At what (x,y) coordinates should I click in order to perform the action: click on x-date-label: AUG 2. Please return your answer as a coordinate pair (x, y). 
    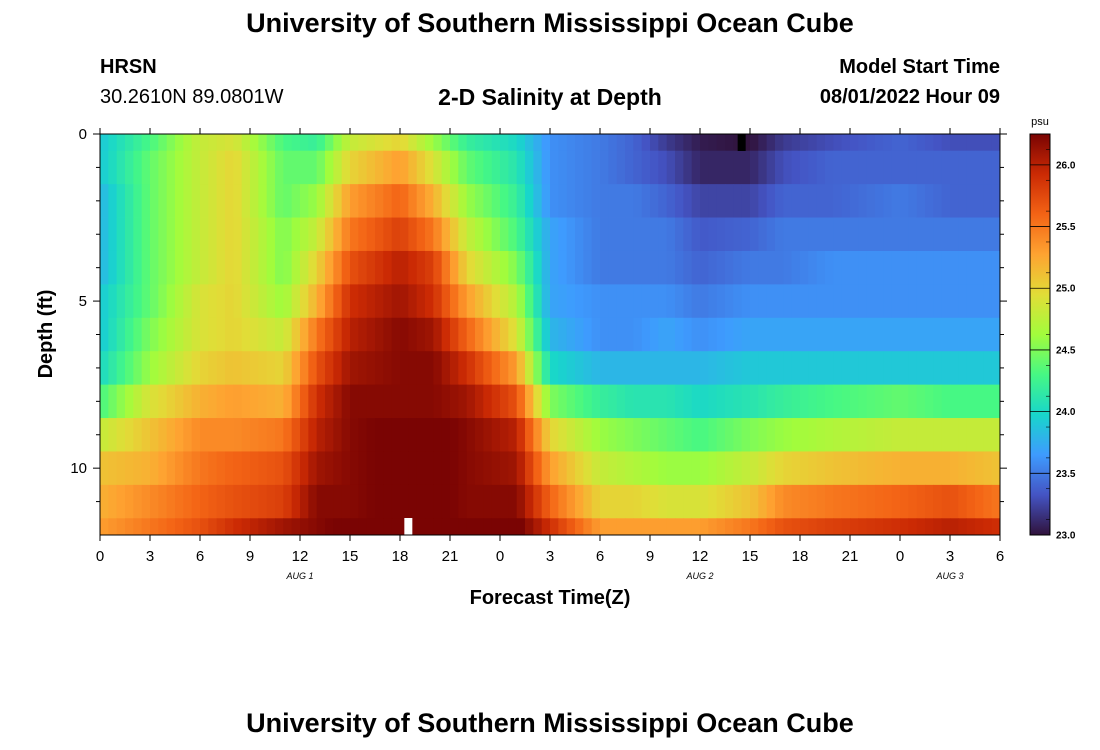
    Looking at the image, I should click on (699, 576).